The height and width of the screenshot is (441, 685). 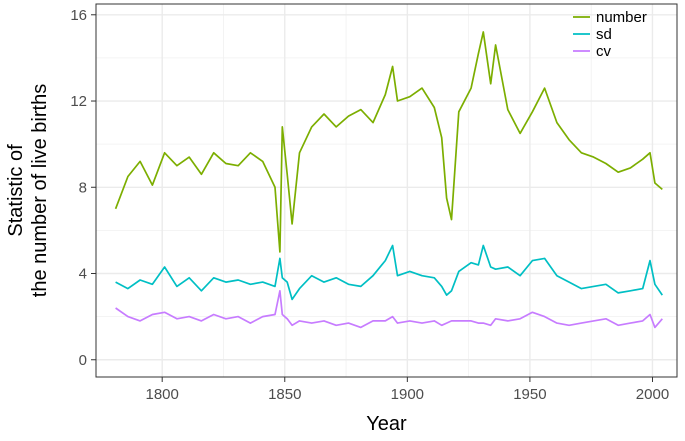 What do you see at coordinates (389, 309) in the screenshot?
I see `series-line-cv` at bounding box center [389, 309].